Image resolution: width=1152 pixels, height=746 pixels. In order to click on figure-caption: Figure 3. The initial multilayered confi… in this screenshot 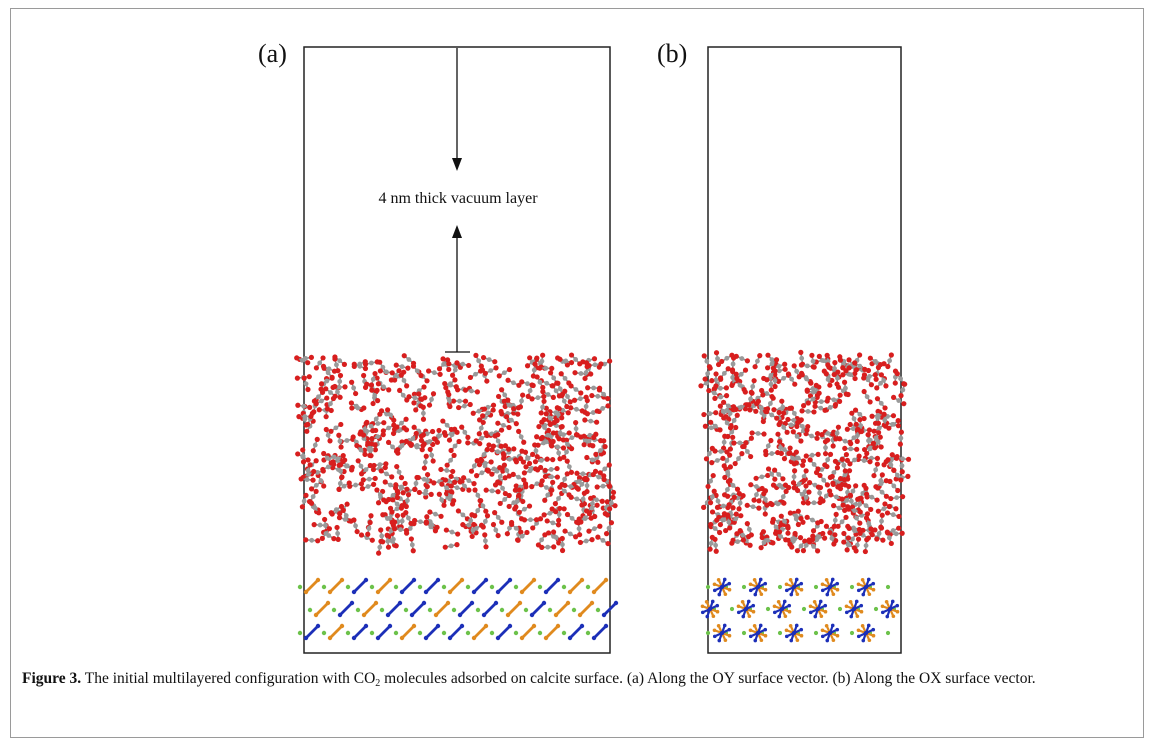, I will do `click(576, 678)`.